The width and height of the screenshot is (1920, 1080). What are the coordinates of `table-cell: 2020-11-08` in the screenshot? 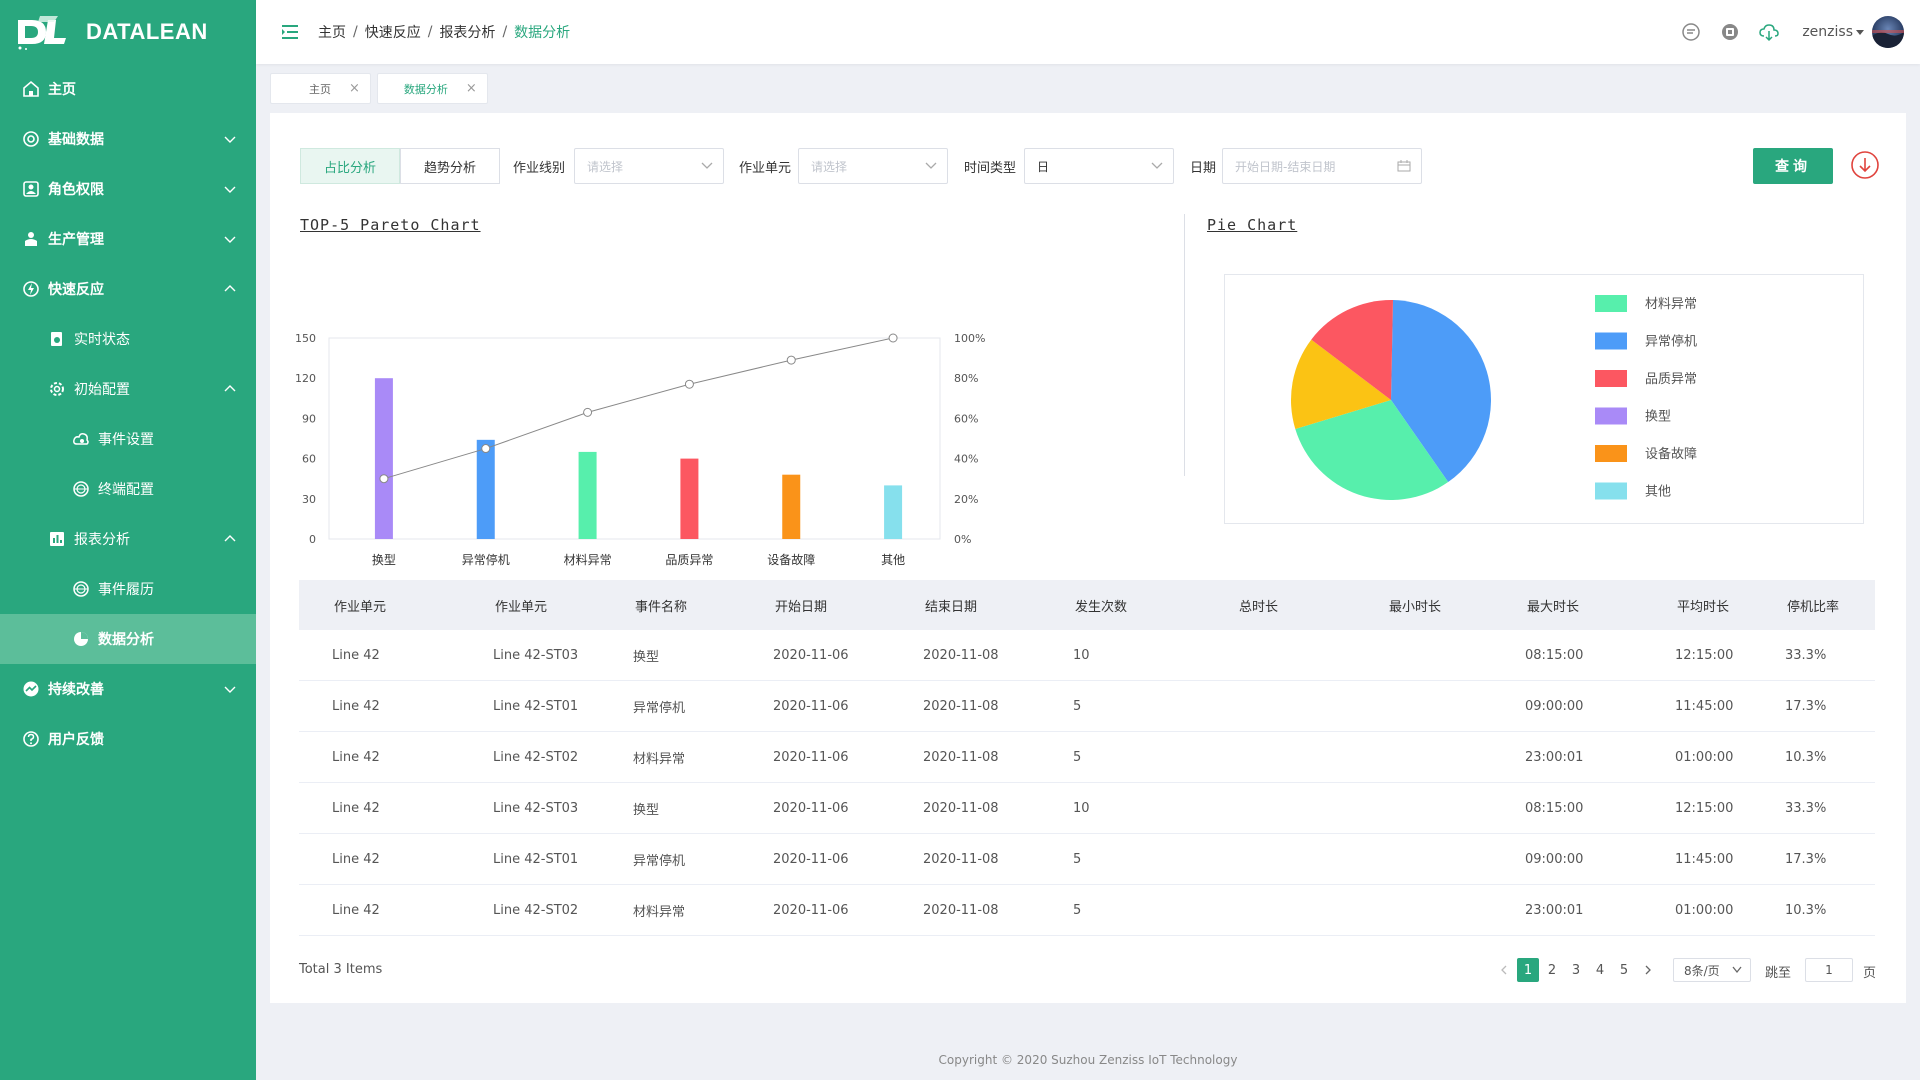 It's located at (961, 808).